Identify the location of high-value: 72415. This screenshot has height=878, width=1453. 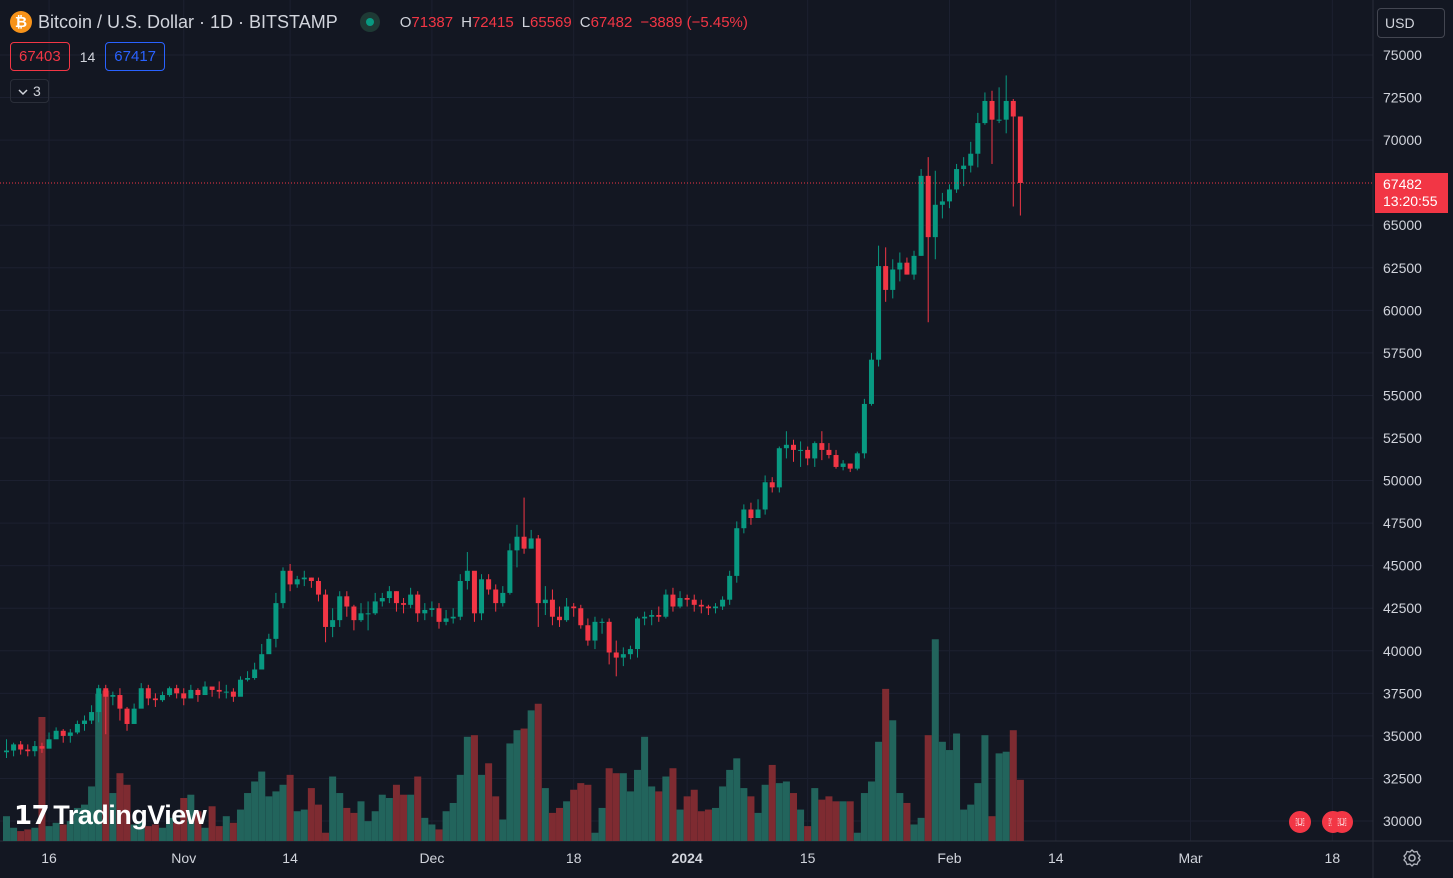
(492, 22).